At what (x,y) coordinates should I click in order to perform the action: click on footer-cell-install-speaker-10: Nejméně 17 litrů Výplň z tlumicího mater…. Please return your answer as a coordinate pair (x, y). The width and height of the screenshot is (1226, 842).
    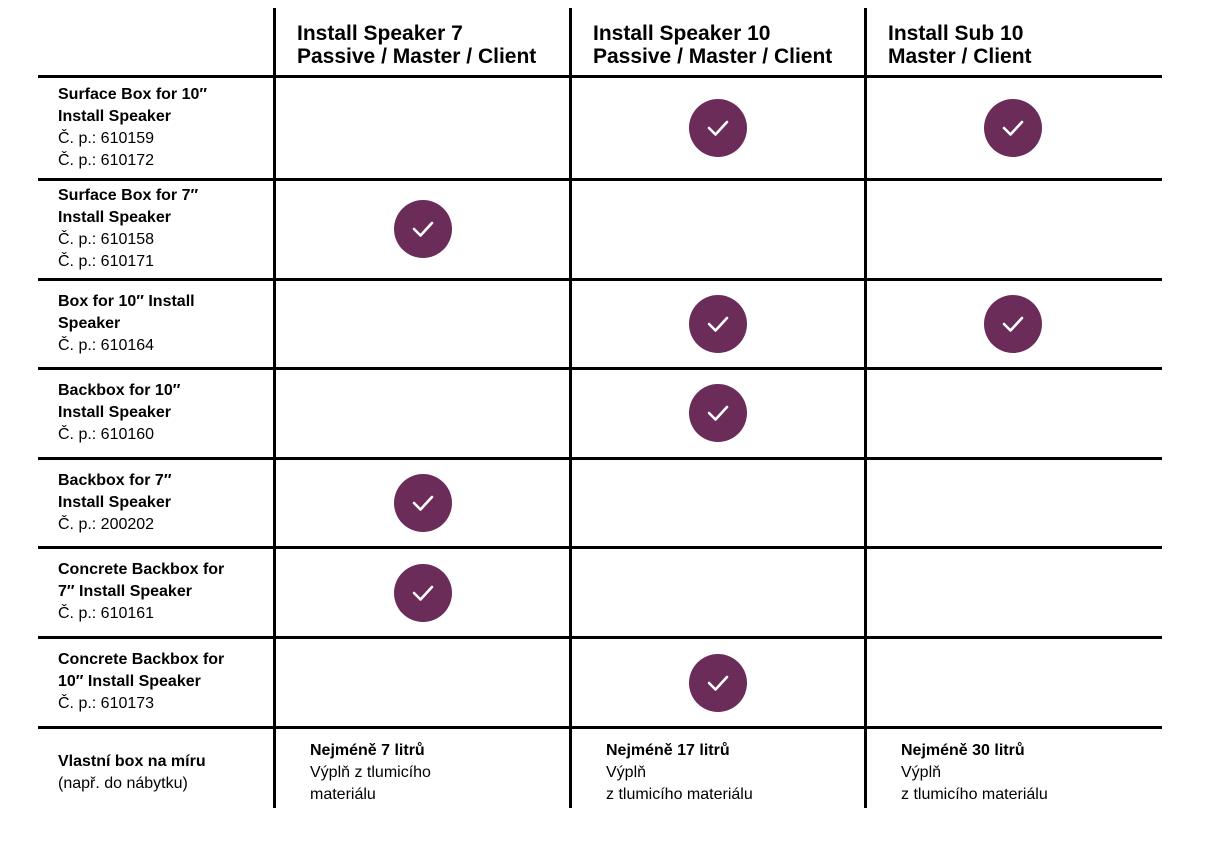
    Looking at the image, I should click on (679, 773).